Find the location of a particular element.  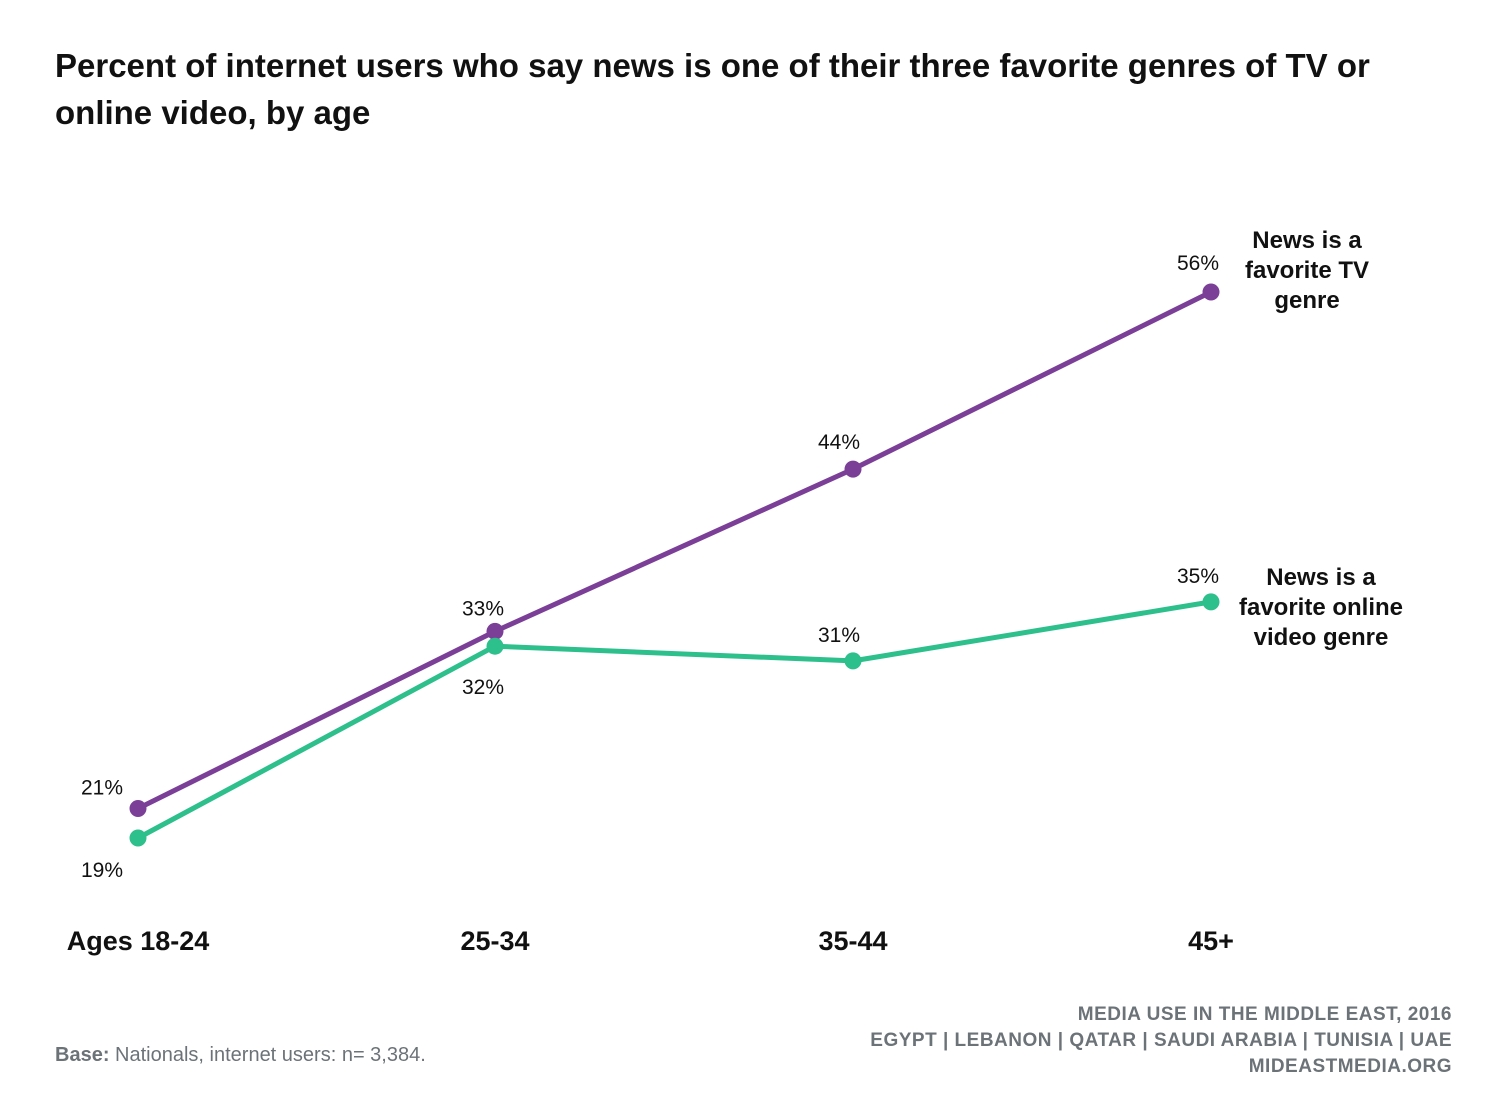

series-label-line: favorite online is located at coordinates (1321, 607).